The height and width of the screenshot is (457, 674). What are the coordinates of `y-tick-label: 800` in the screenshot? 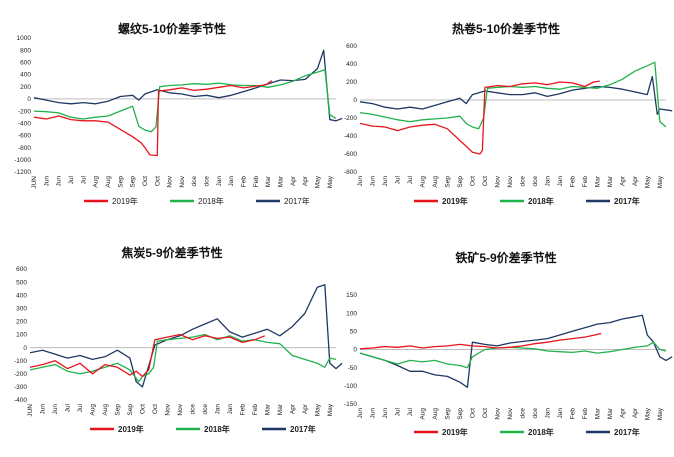 It's located at (25, 50).